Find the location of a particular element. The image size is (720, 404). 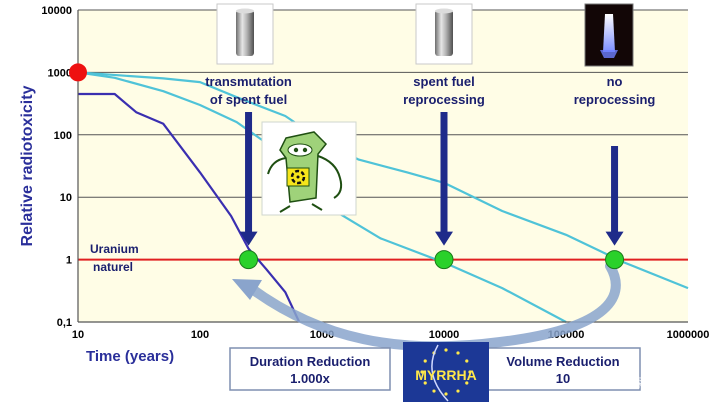

y-tick-label: 10000 is located at coordinates (56, 11).